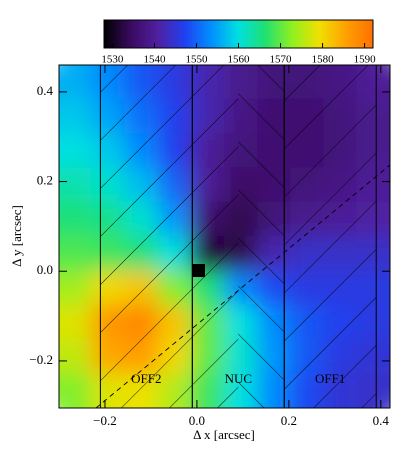  Describe the element at coordinates (224, 434) in the screenshot. I see `x-axis-label: Δ x [arcsec]` at that location.